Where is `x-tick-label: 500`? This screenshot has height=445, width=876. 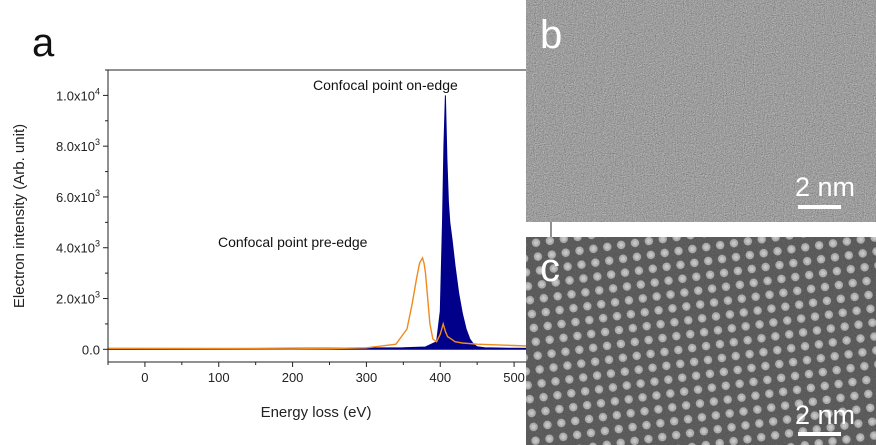 x-tick-label: 500 is located at coordinates (514, 377).